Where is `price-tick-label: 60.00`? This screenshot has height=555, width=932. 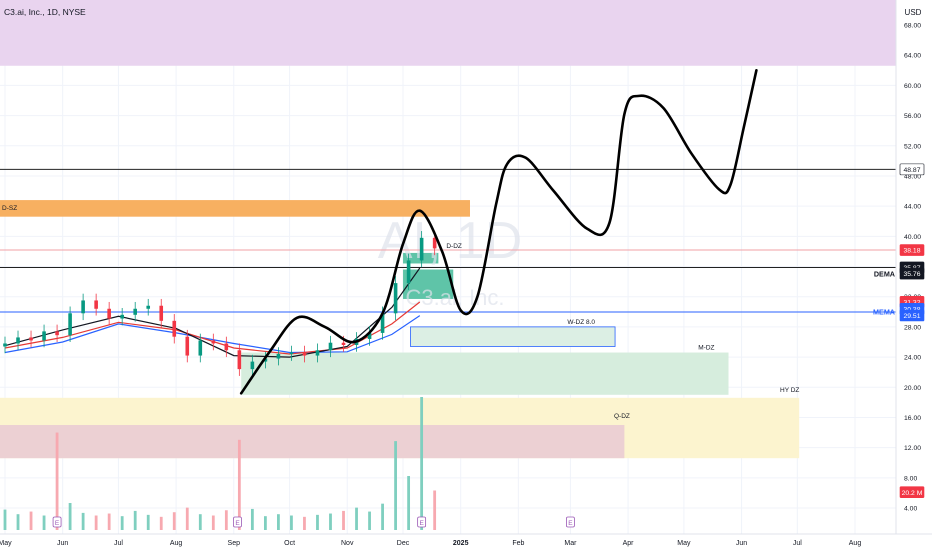
price-tick-label: 60.00 is located at coordinates (912, 86).